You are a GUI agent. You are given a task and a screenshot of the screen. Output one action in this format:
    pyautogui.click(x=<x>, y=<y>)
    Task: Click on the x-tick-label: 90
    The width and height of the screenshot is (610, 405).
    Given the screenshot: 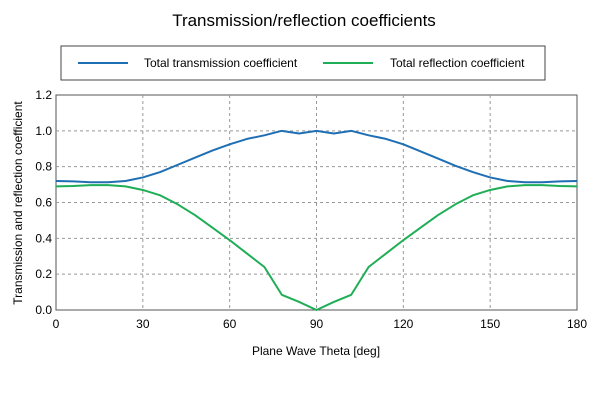 What is the action you would take?
    pyautogui.click(x=317, y=324)
    